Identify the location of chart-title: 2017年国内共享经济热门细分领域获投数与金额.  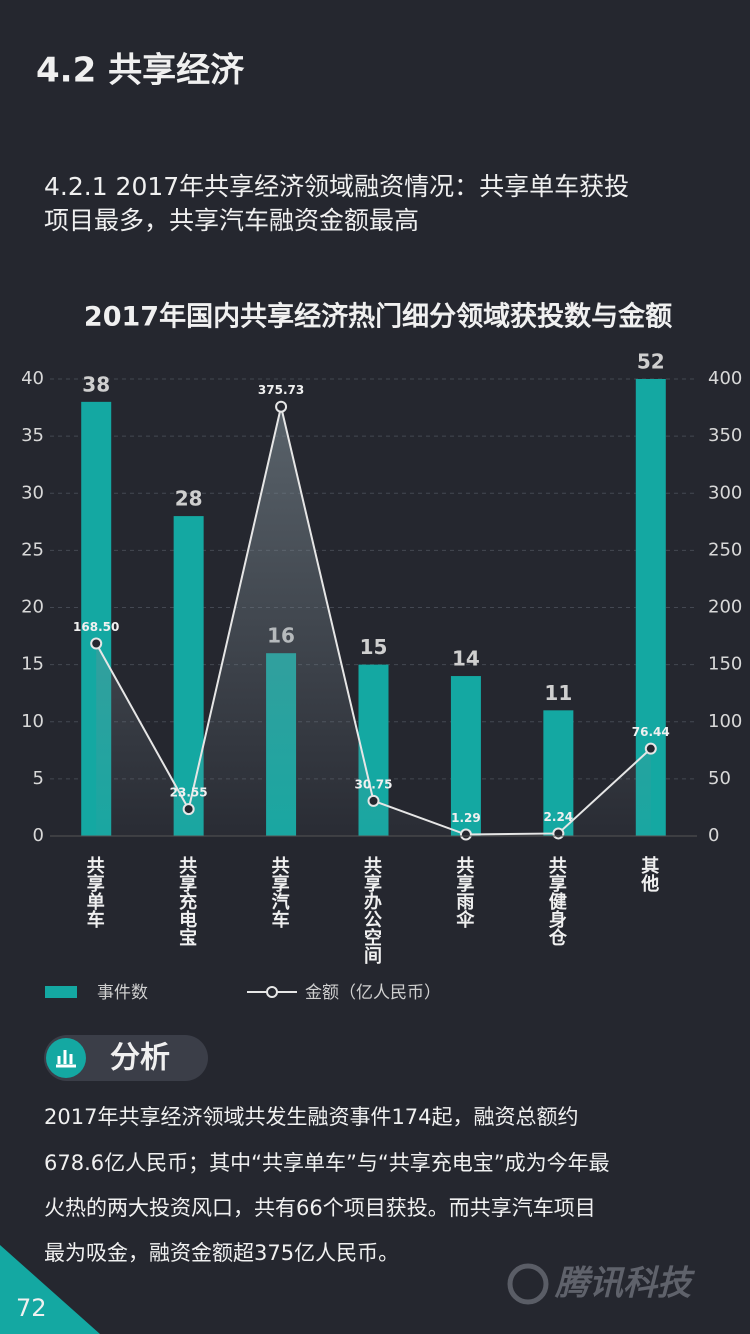
(378, 317).